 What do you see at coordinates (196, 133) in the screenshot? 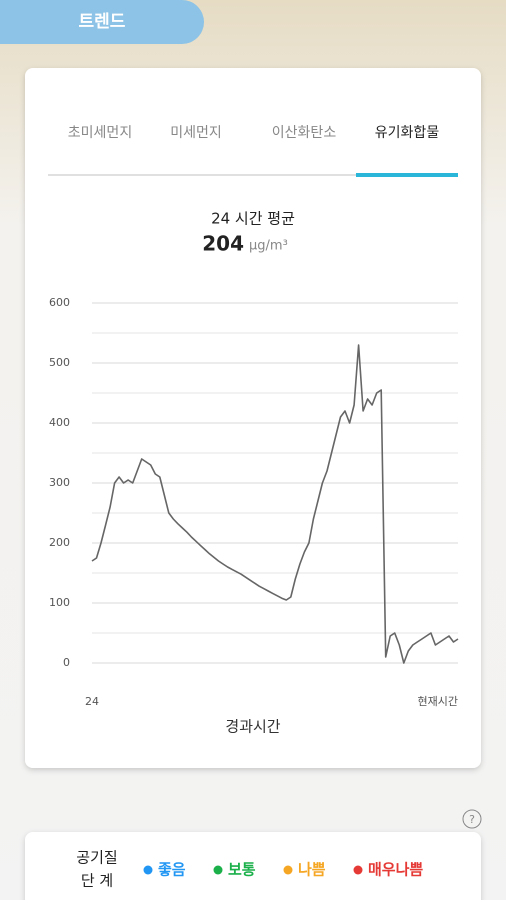
I see `tab: 미세먼지` at bounding box center [196, 133].